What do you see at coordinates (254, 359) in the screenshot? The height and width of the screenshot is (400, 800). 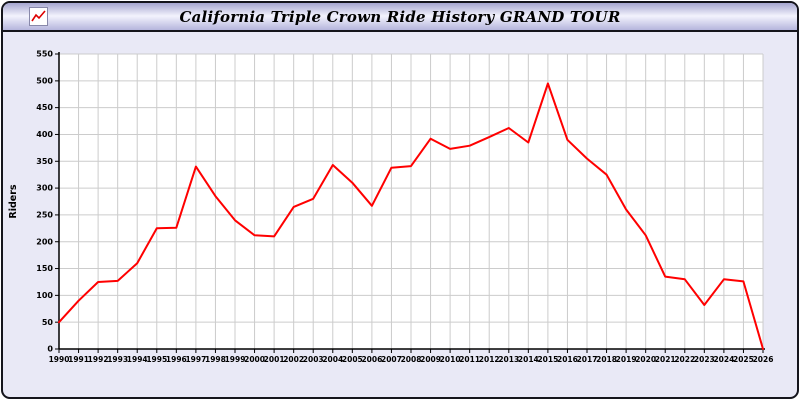 I see `svg-text: 2000` at bounding box center [254, 359].